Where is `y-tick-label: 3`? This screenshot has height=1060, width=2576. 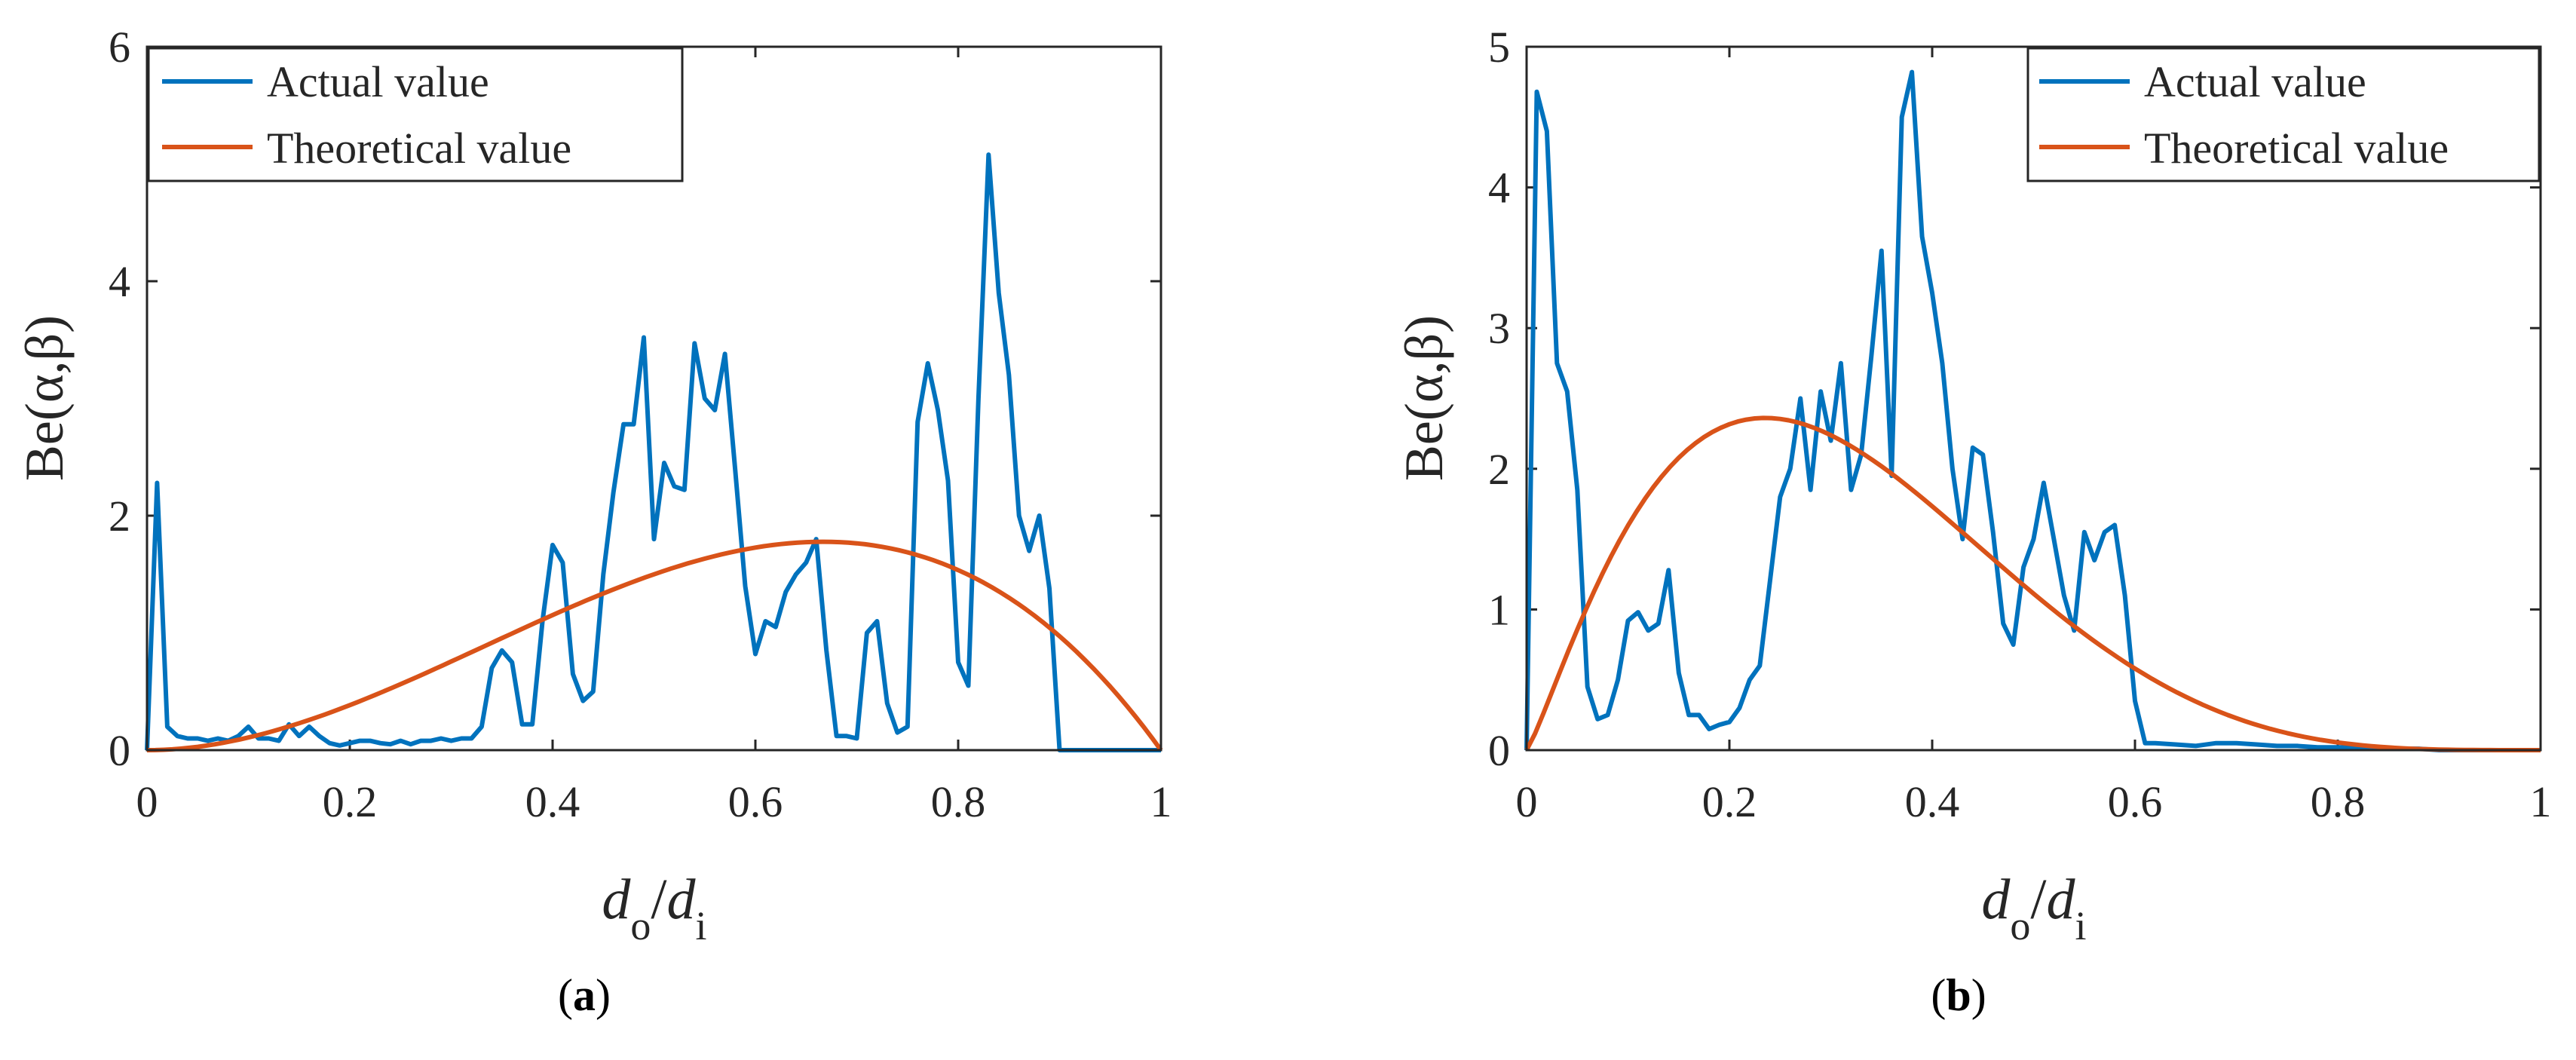
y-tick-label: 3 is located at coordinates (1499, 329).